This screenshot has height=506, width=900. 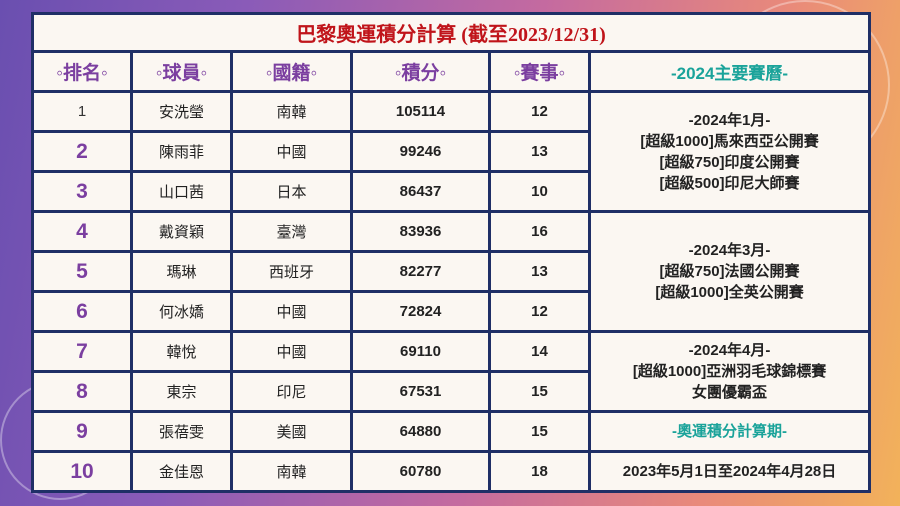 I want to click on rank-cell: 10, so click(x=82, y=471).